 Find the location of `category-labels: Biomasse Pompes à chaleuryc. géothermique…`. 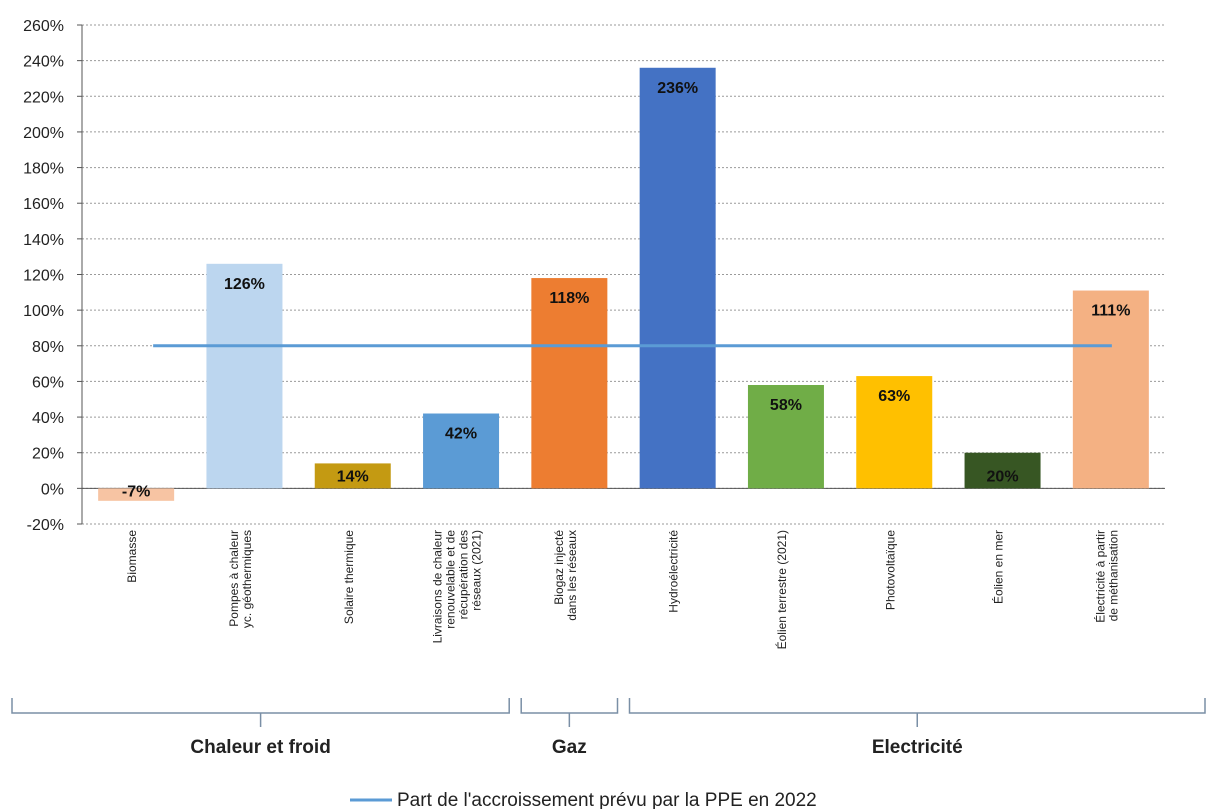

category-labels: Biomasse Pompes à chaleuryc. géothermique… is located at coordinates (622, 590).